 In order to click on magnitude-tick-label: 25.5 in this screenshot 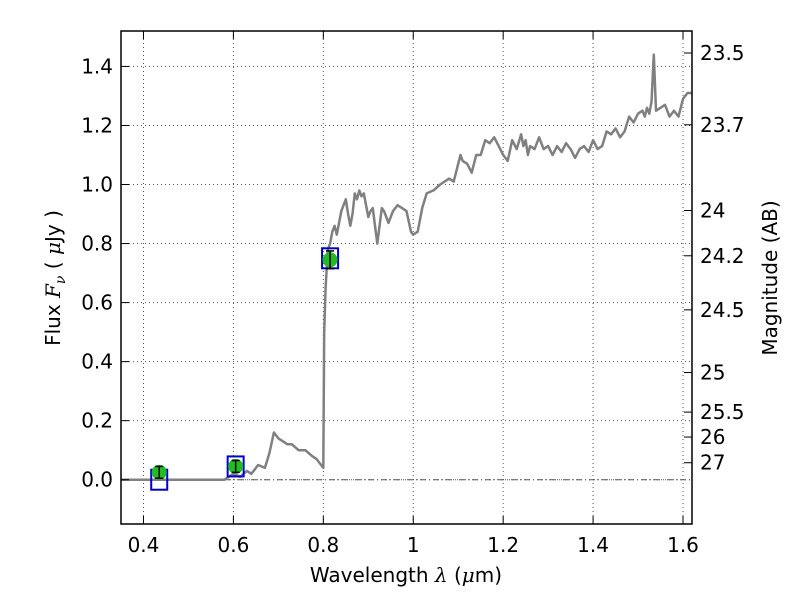, I will do `click(722, 412)`.